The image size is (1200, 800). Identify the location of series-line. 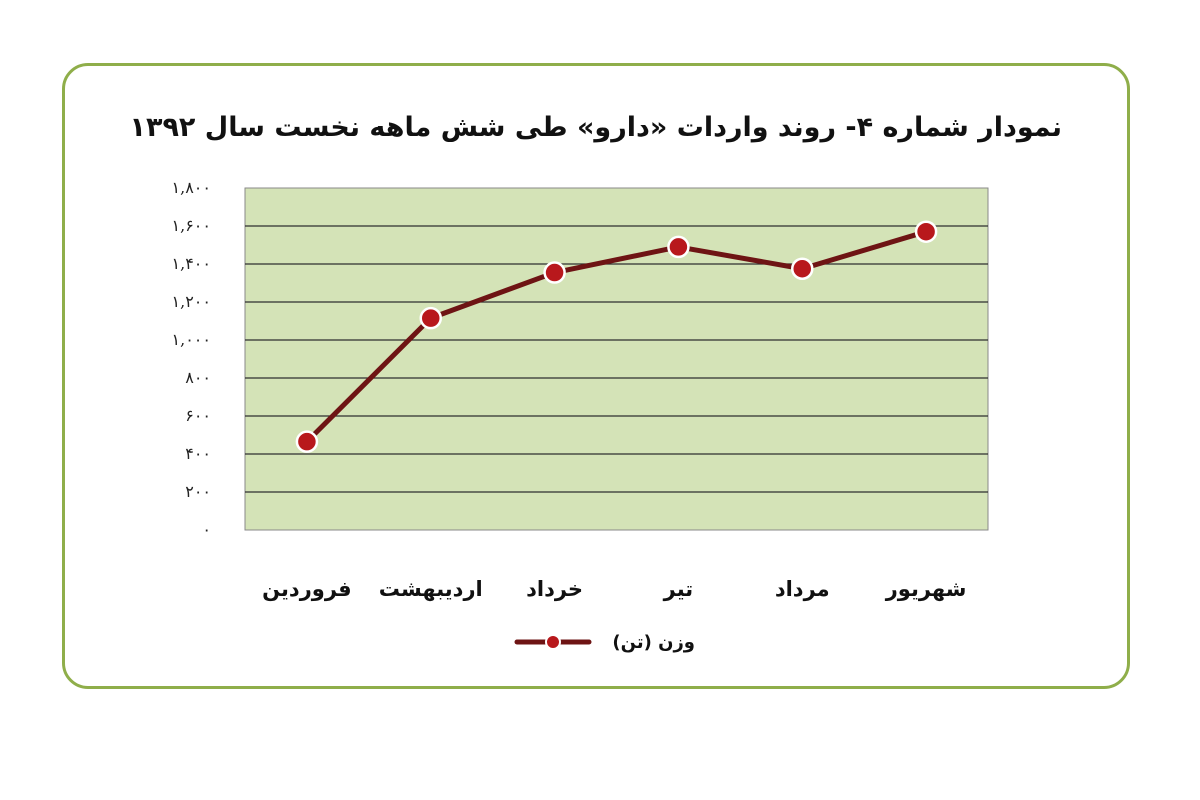
(616, 337).